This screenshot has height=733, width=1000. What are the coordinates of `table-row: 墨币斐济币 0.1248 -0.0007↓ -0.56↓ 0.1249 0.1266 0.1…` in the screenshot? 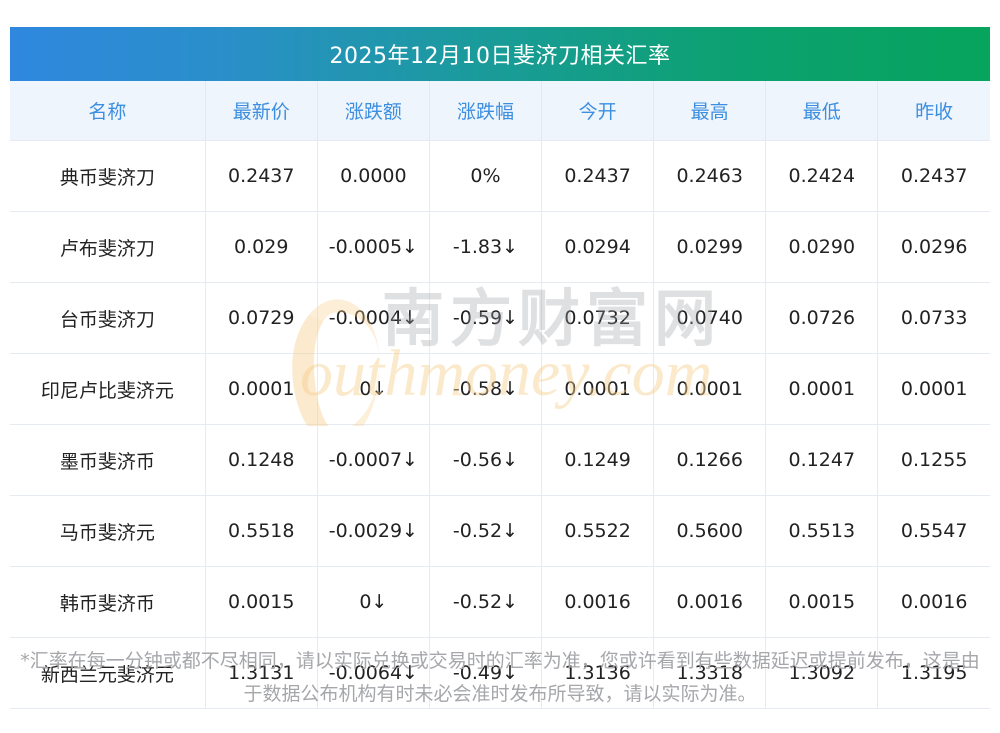 It's located at (500, 460).